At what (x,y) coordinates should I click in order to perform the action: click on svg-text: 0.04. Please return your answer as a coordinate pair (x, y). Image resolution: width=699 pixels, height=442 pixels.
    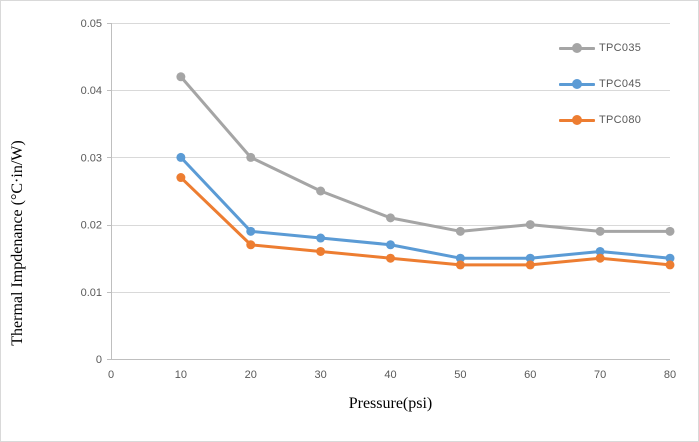
    Looking at the image, I should click on (91, 91).